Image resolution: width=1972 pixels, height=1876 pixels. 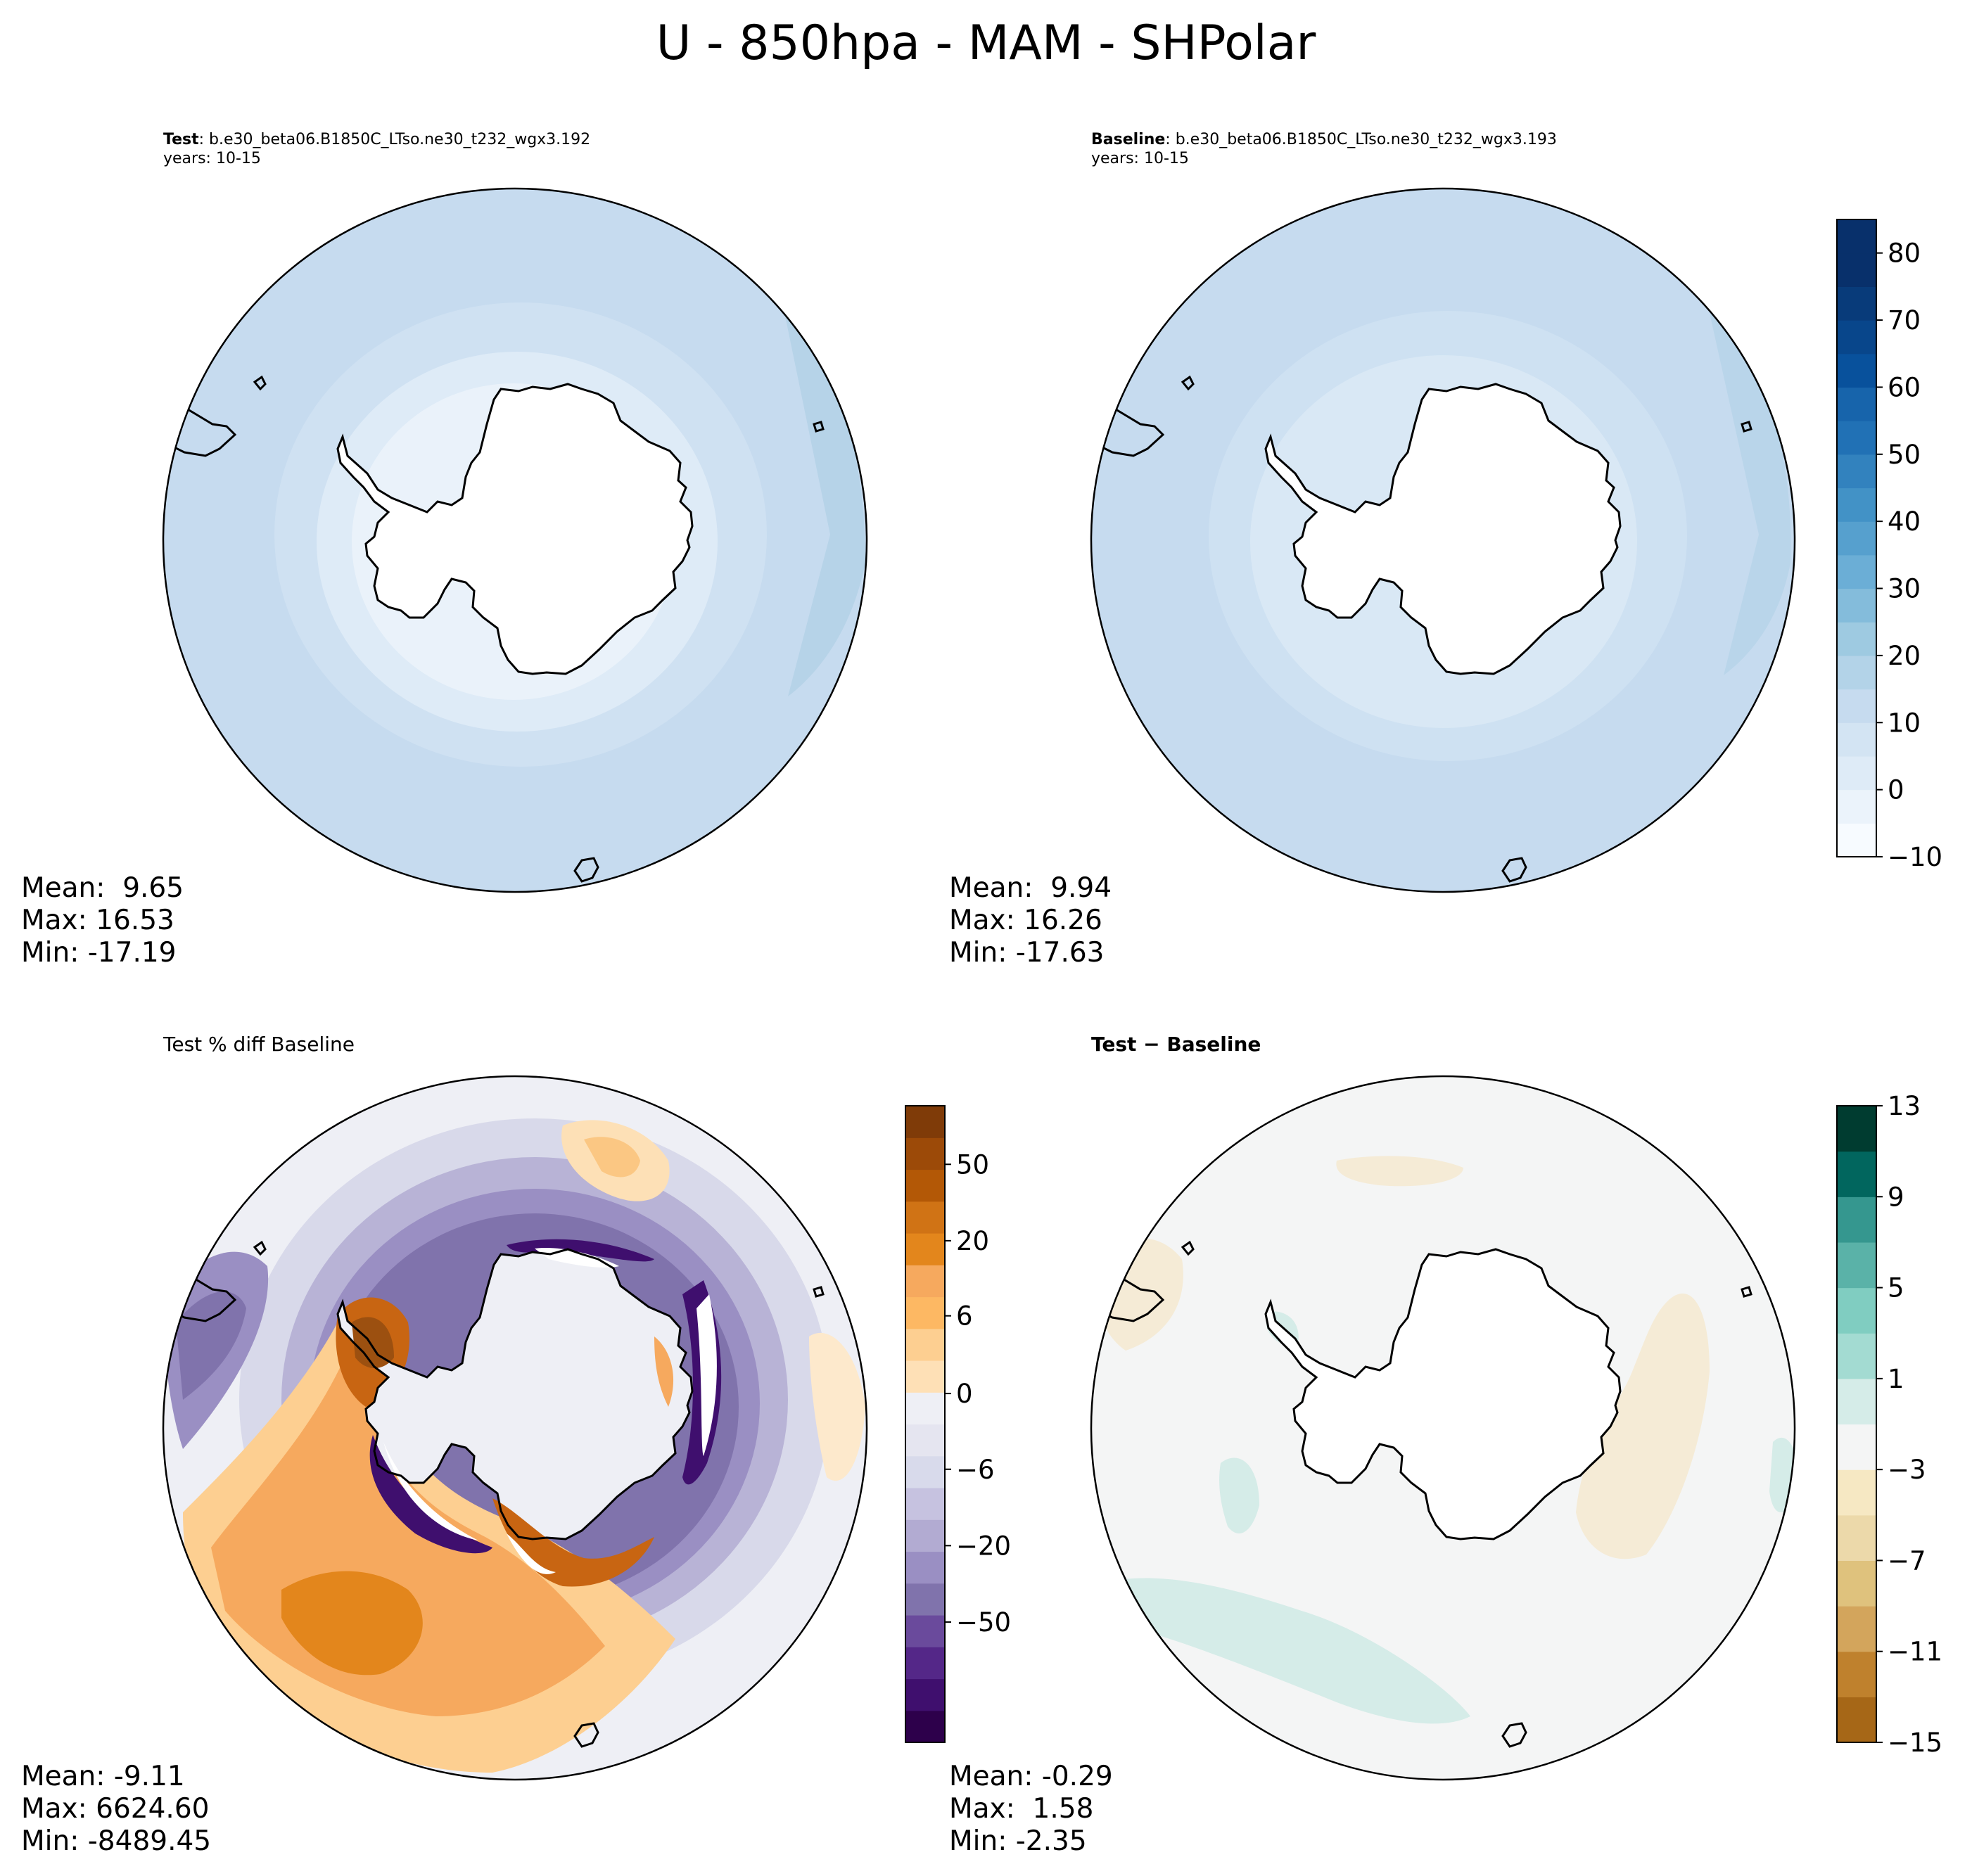 I want to click on pct-diff-colorbar-tick-label: −6, so click(x=976, y=1470).